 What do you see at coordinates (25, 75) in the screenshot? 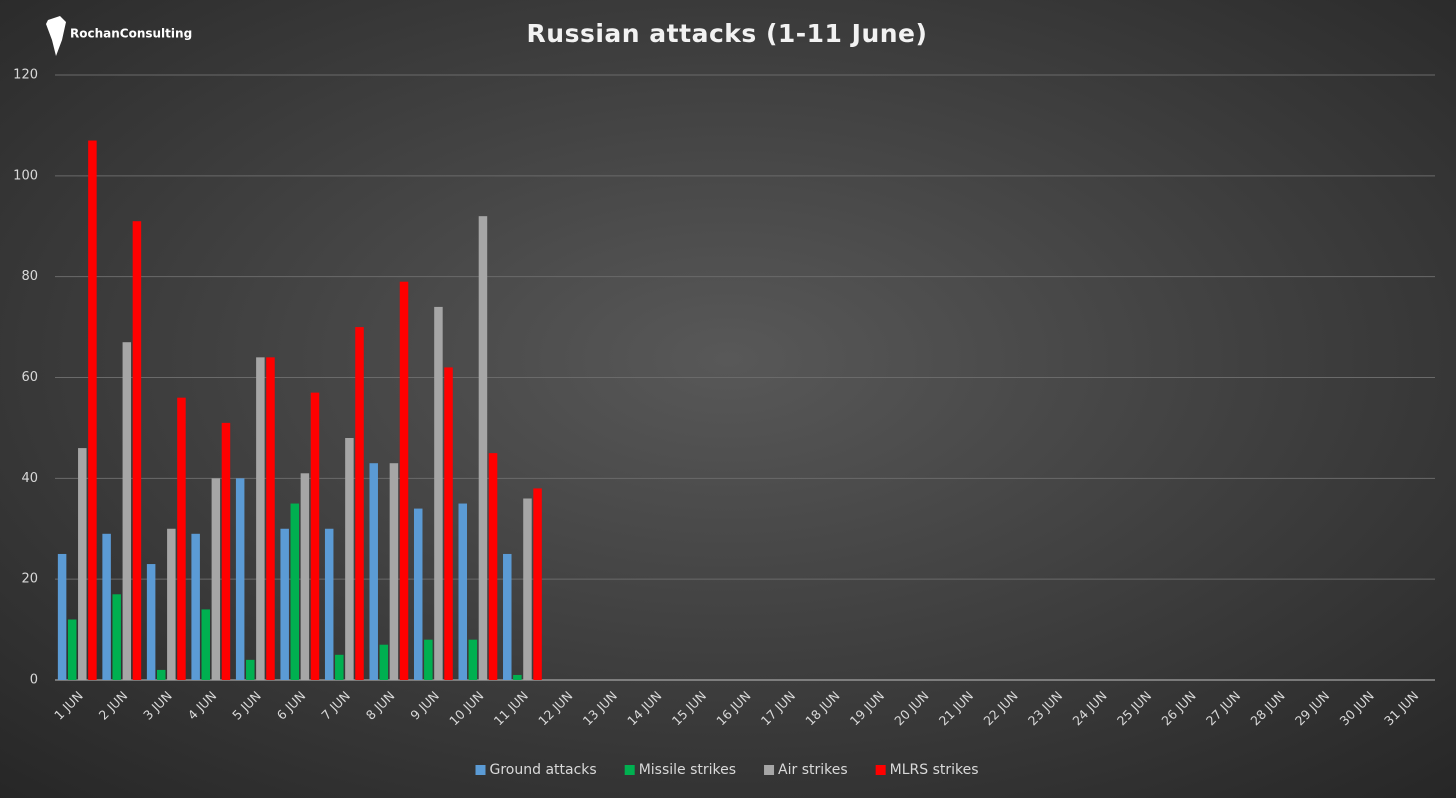
I see `y-tick-label: 120` at bounding box center [25, 75].